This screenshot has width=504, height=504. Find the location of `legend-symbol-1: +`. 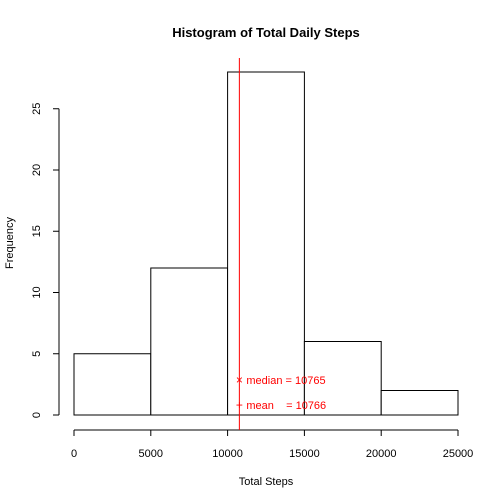

legend-symbol-1: + is located at coordinates (239, 405).